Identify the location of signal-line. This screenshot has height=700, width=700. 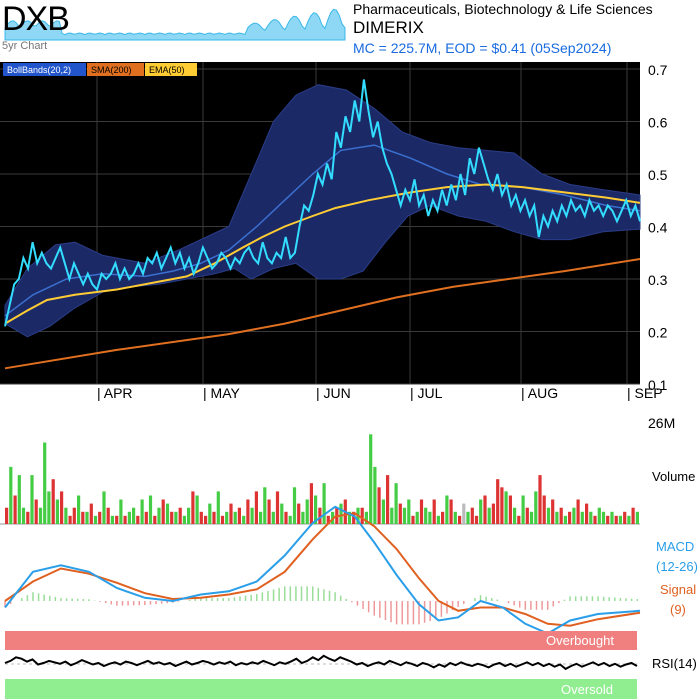
(322, 569).